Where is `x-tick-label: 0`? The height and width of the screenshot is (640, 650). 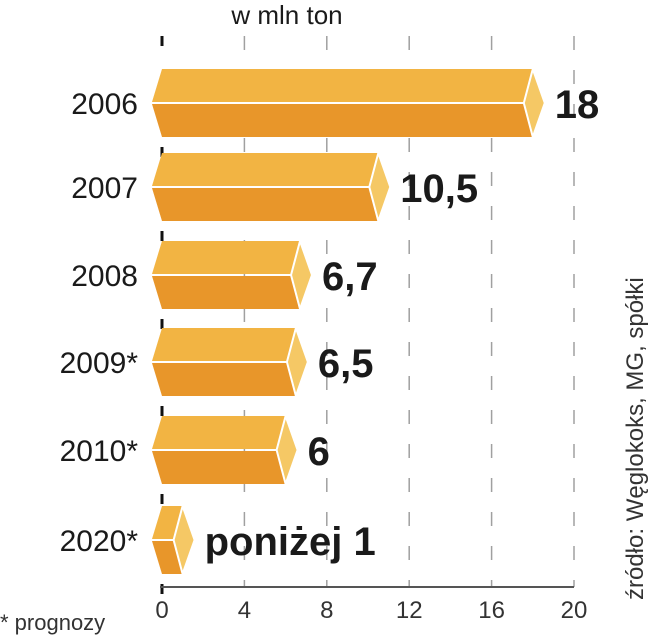
x-tick-label: 0 is located at coordinates (161, 610).